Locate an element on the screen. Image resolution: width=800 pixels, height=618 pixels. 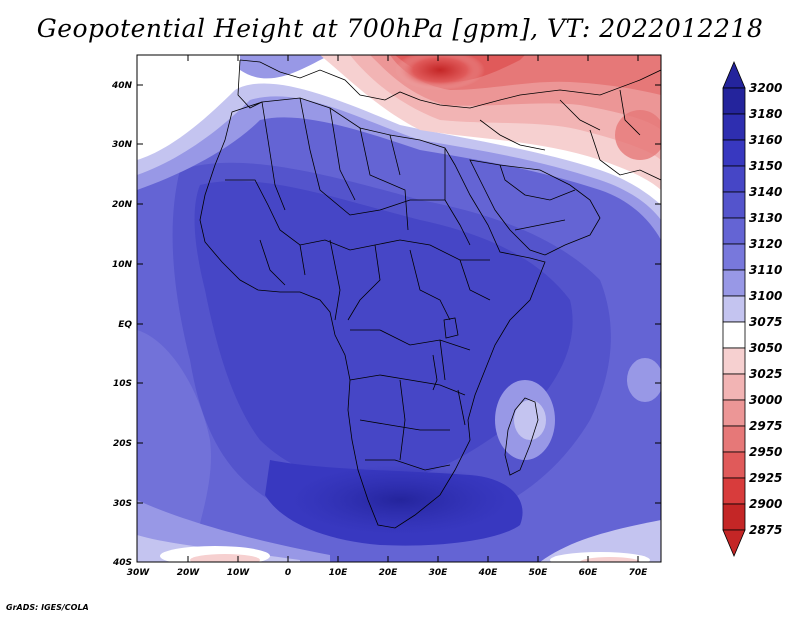
lat-label: 10S is located at coordinates (122, 384).